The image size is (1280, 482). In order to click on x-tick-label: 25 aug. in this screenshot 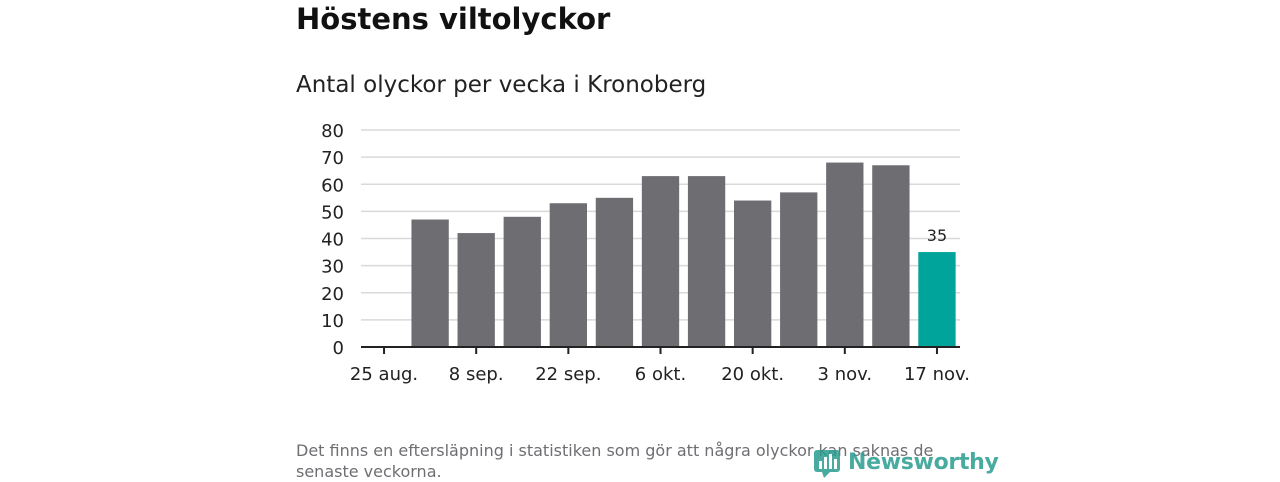, I will do `click(384, 374)`.